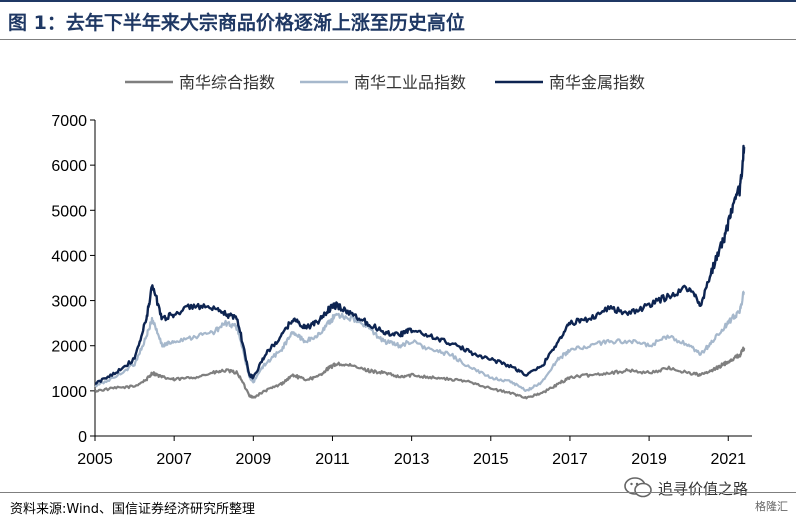  Describe the element at coordinates (332, 459) in the screenshot. I see `x-tick-label: 2011` at that location.